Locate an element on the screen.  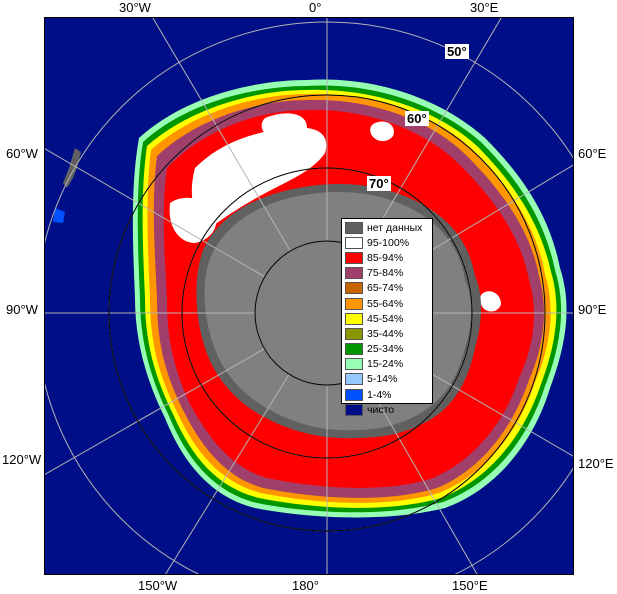
lon-label-30e: 30°E is located at coordinates (484, 7).